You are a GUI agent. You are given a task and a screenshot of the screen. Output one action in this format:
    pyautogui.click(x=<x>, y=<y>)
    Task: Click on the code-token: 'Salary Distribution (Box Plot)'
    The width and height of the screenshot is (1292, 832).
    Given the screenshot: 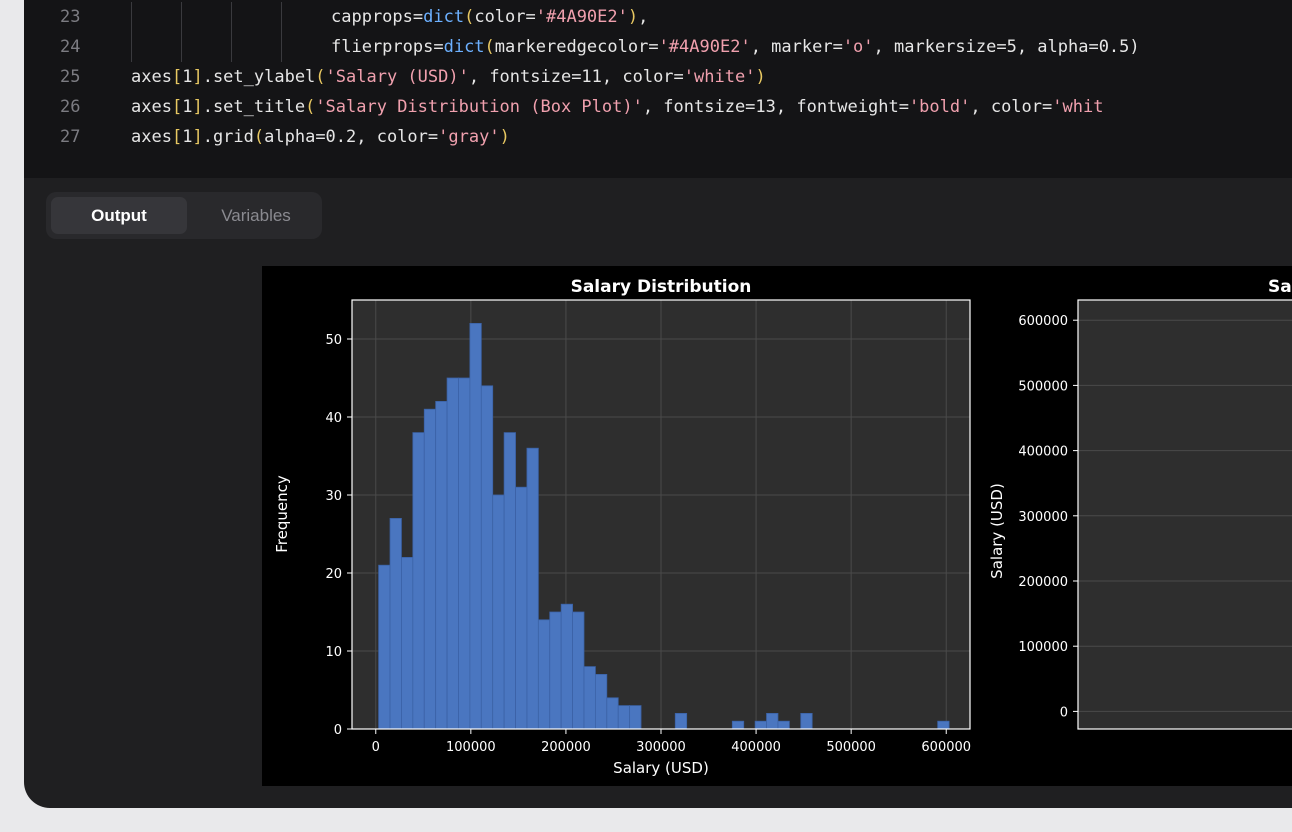 What is the action you would take?
    pyautogui.click(x=479, y=107)
    